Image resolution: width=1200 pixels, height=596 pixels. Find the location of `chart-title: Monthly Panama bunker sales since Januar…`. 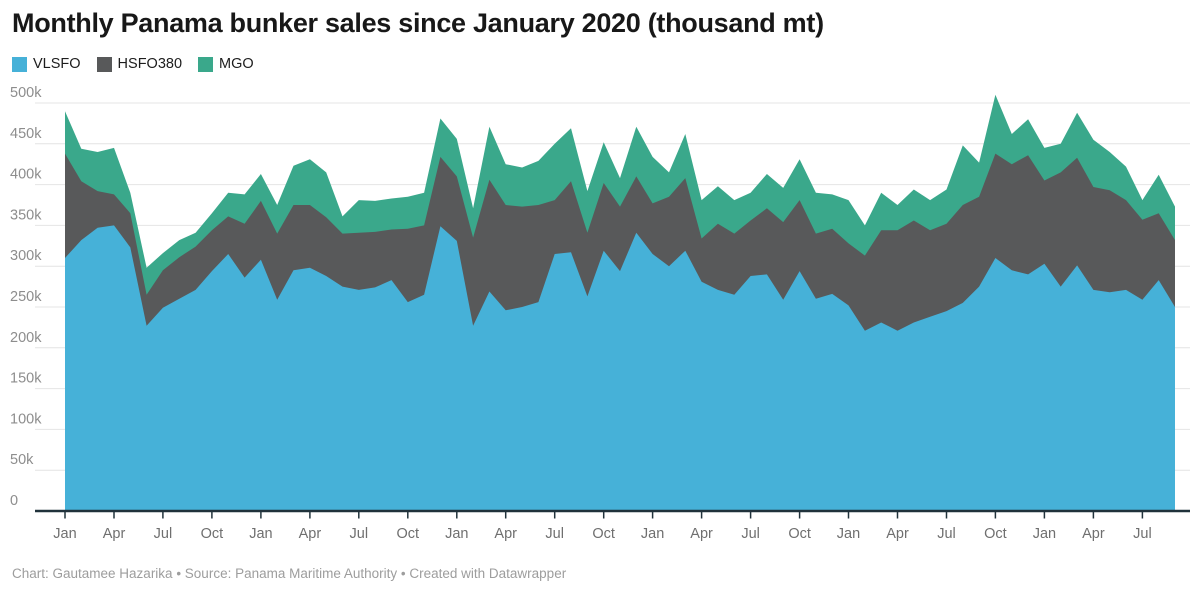

chart-title: Monthly Panama bunker sales since Januar… is located at coordinates (418, 23).